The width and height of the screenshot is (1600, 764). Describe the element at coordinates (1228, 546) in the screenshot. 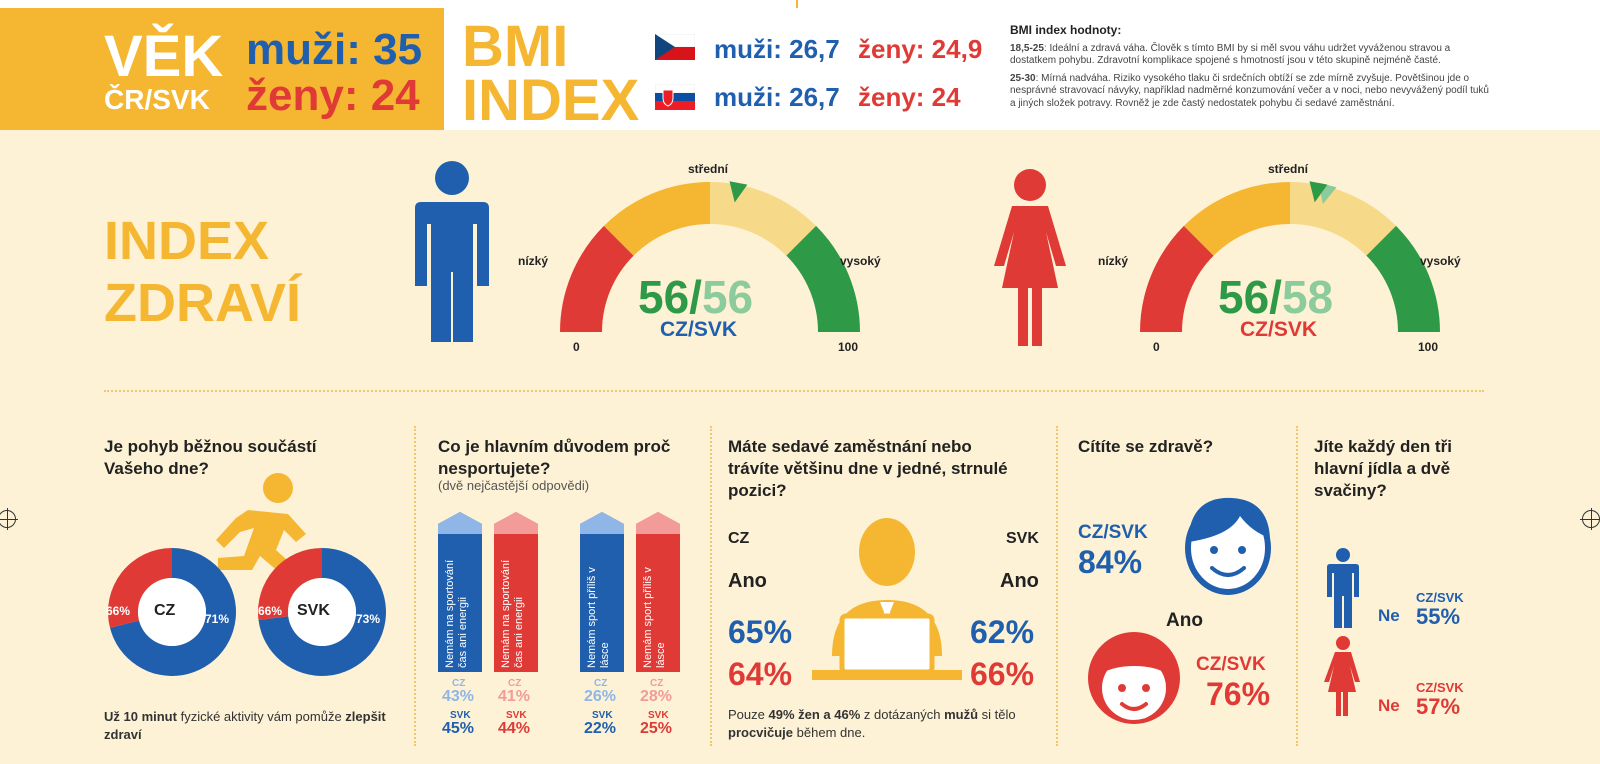

I see `boy-face-icon` at that location.